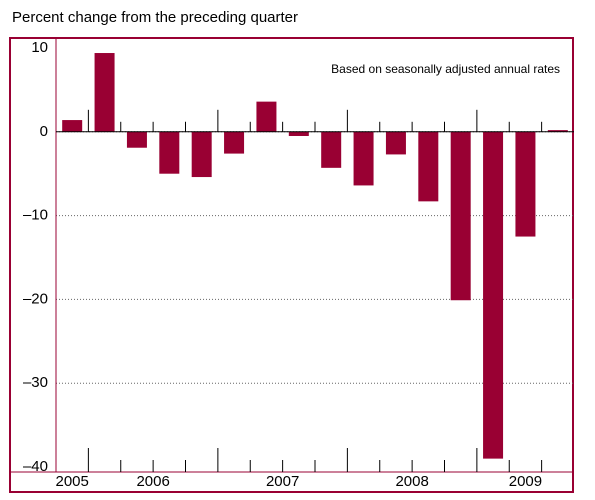  I want to click on x-tick-label: 2007, so click(282, 481).